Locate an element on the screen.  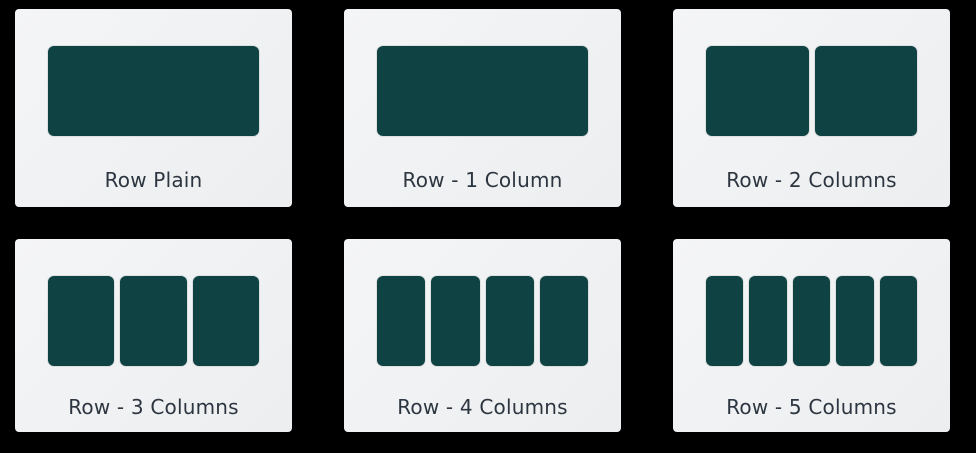
layout-option-row-5-columns: Row - 5 Columns is located at coordinates (811, 335).